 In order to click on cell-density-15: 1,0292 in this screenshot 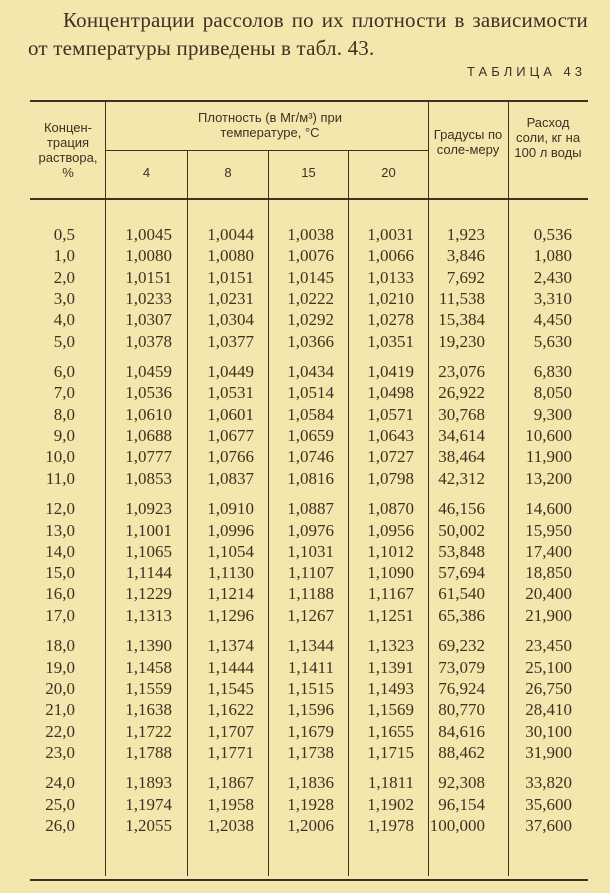, I will do `click(310, 320)`.